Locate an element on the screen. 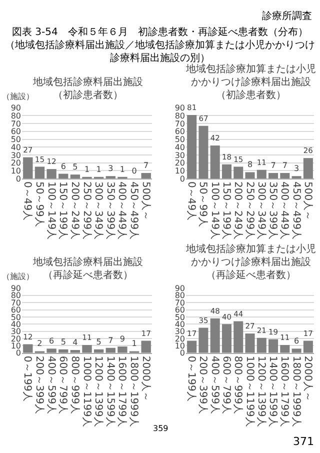 The image size is (320, 453). x-tick-label: 1000～1199人 is located at coordinates (249, 391).